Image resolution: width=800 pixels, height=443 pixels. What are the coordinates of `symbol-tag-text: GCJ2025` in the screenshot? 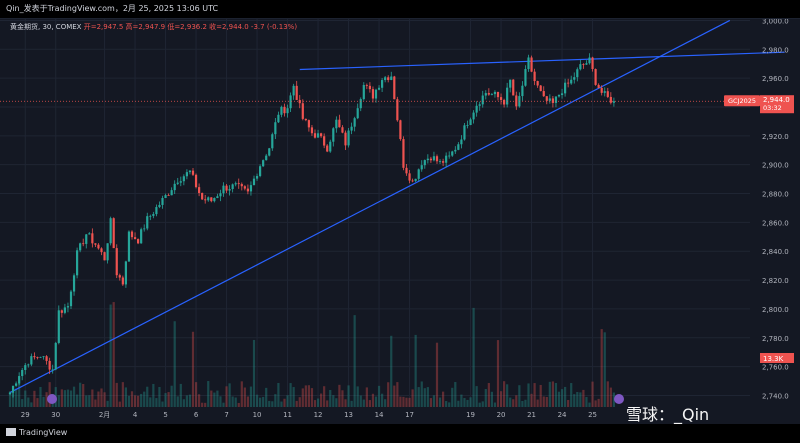 It's located at (742, 101).